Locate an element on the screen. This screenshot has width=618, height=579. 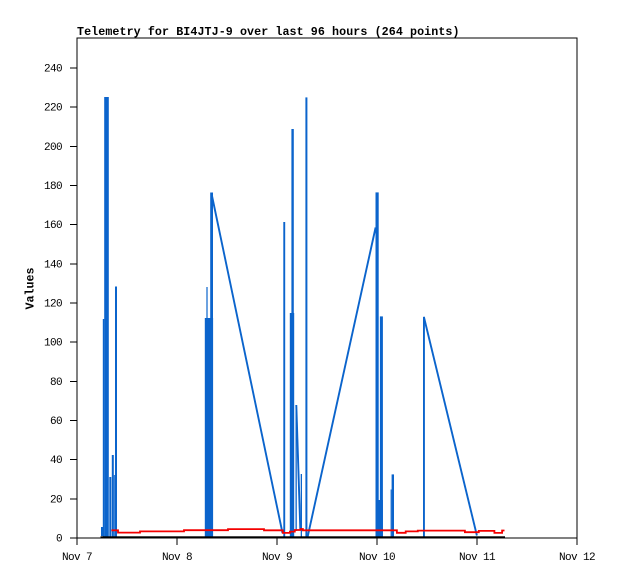
svg-text: Nov 12 is located at coordinates (577, 558).